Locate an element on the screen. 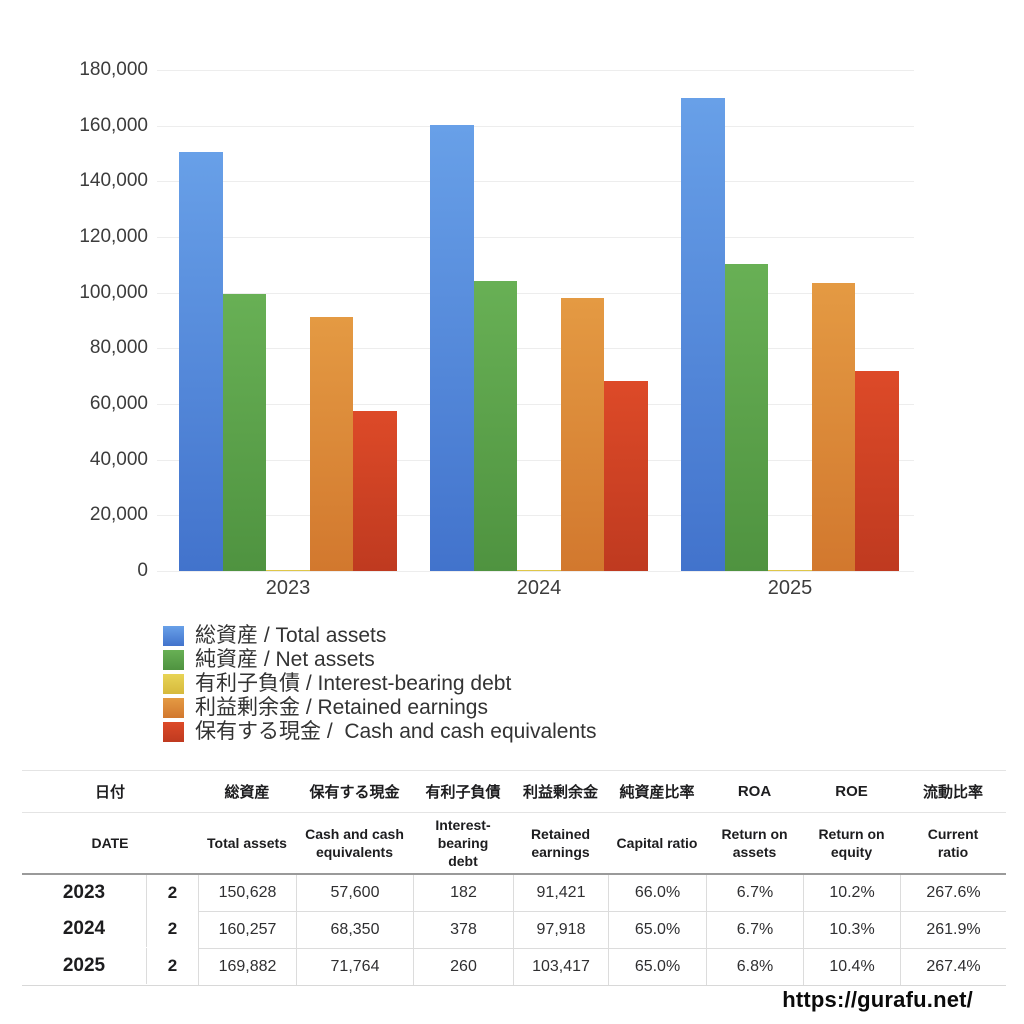 This screenshot has height=1024, width=1024. bar-cash-and-cash-equivalents-2024 is located at coordinates (626, 475).